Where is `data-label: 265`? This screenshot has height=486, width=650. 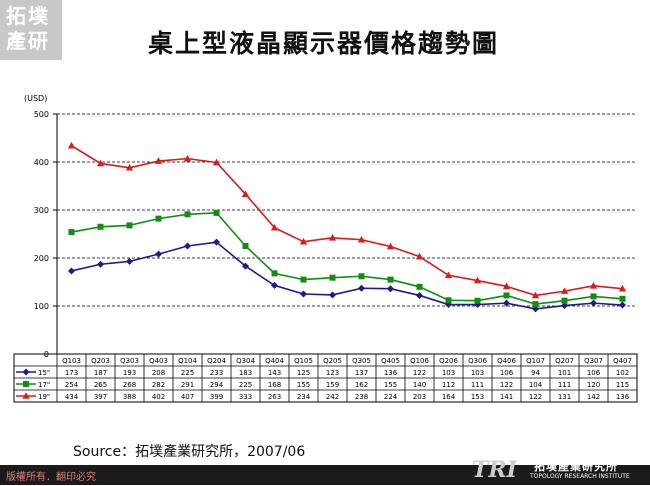
data-label: 265 is located at coordinates (100, 385).